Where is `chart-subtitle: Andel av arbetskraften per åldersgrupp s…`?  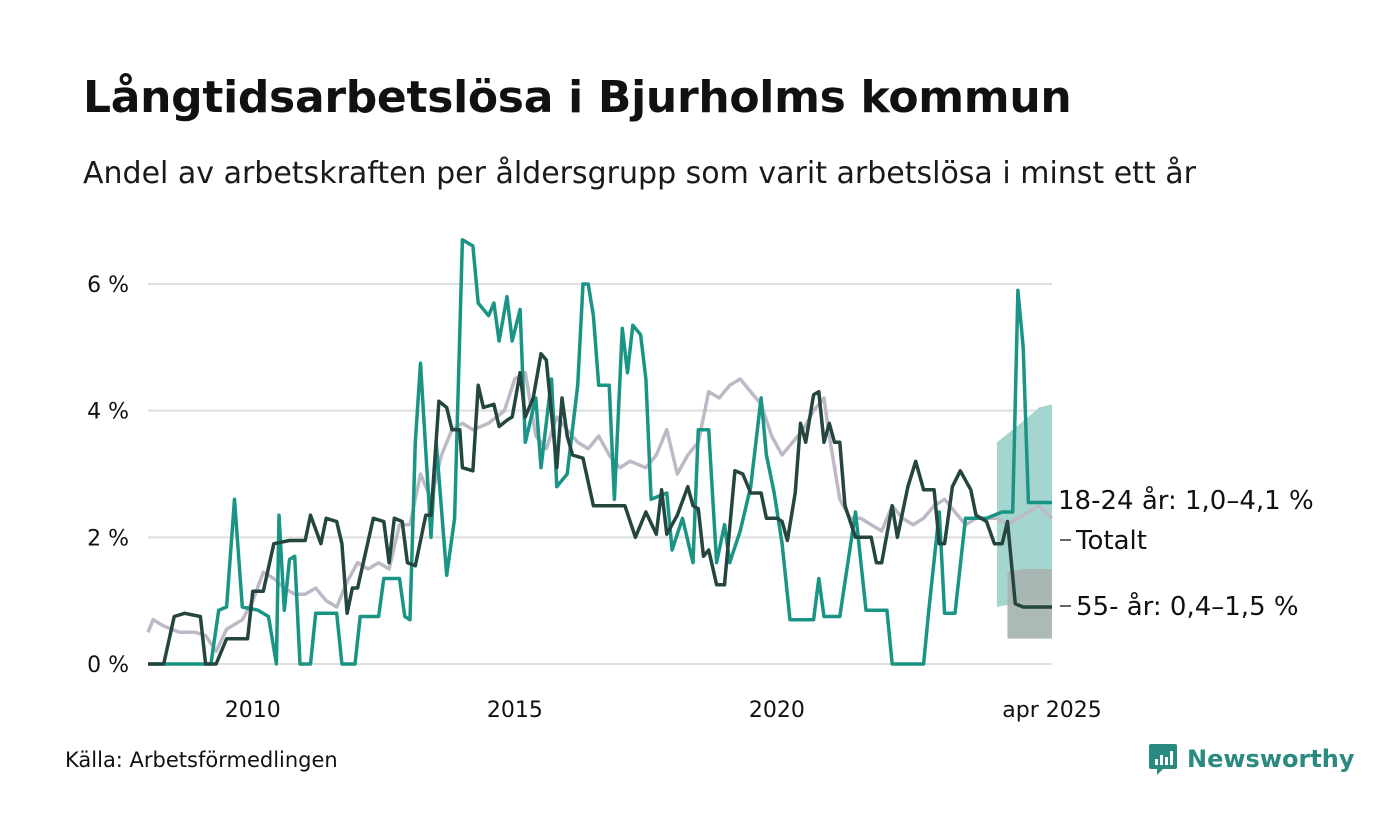 chart-subtitle: Andel av arbetskraften per åldersgrupp s… is located at coordinates (639, 173).